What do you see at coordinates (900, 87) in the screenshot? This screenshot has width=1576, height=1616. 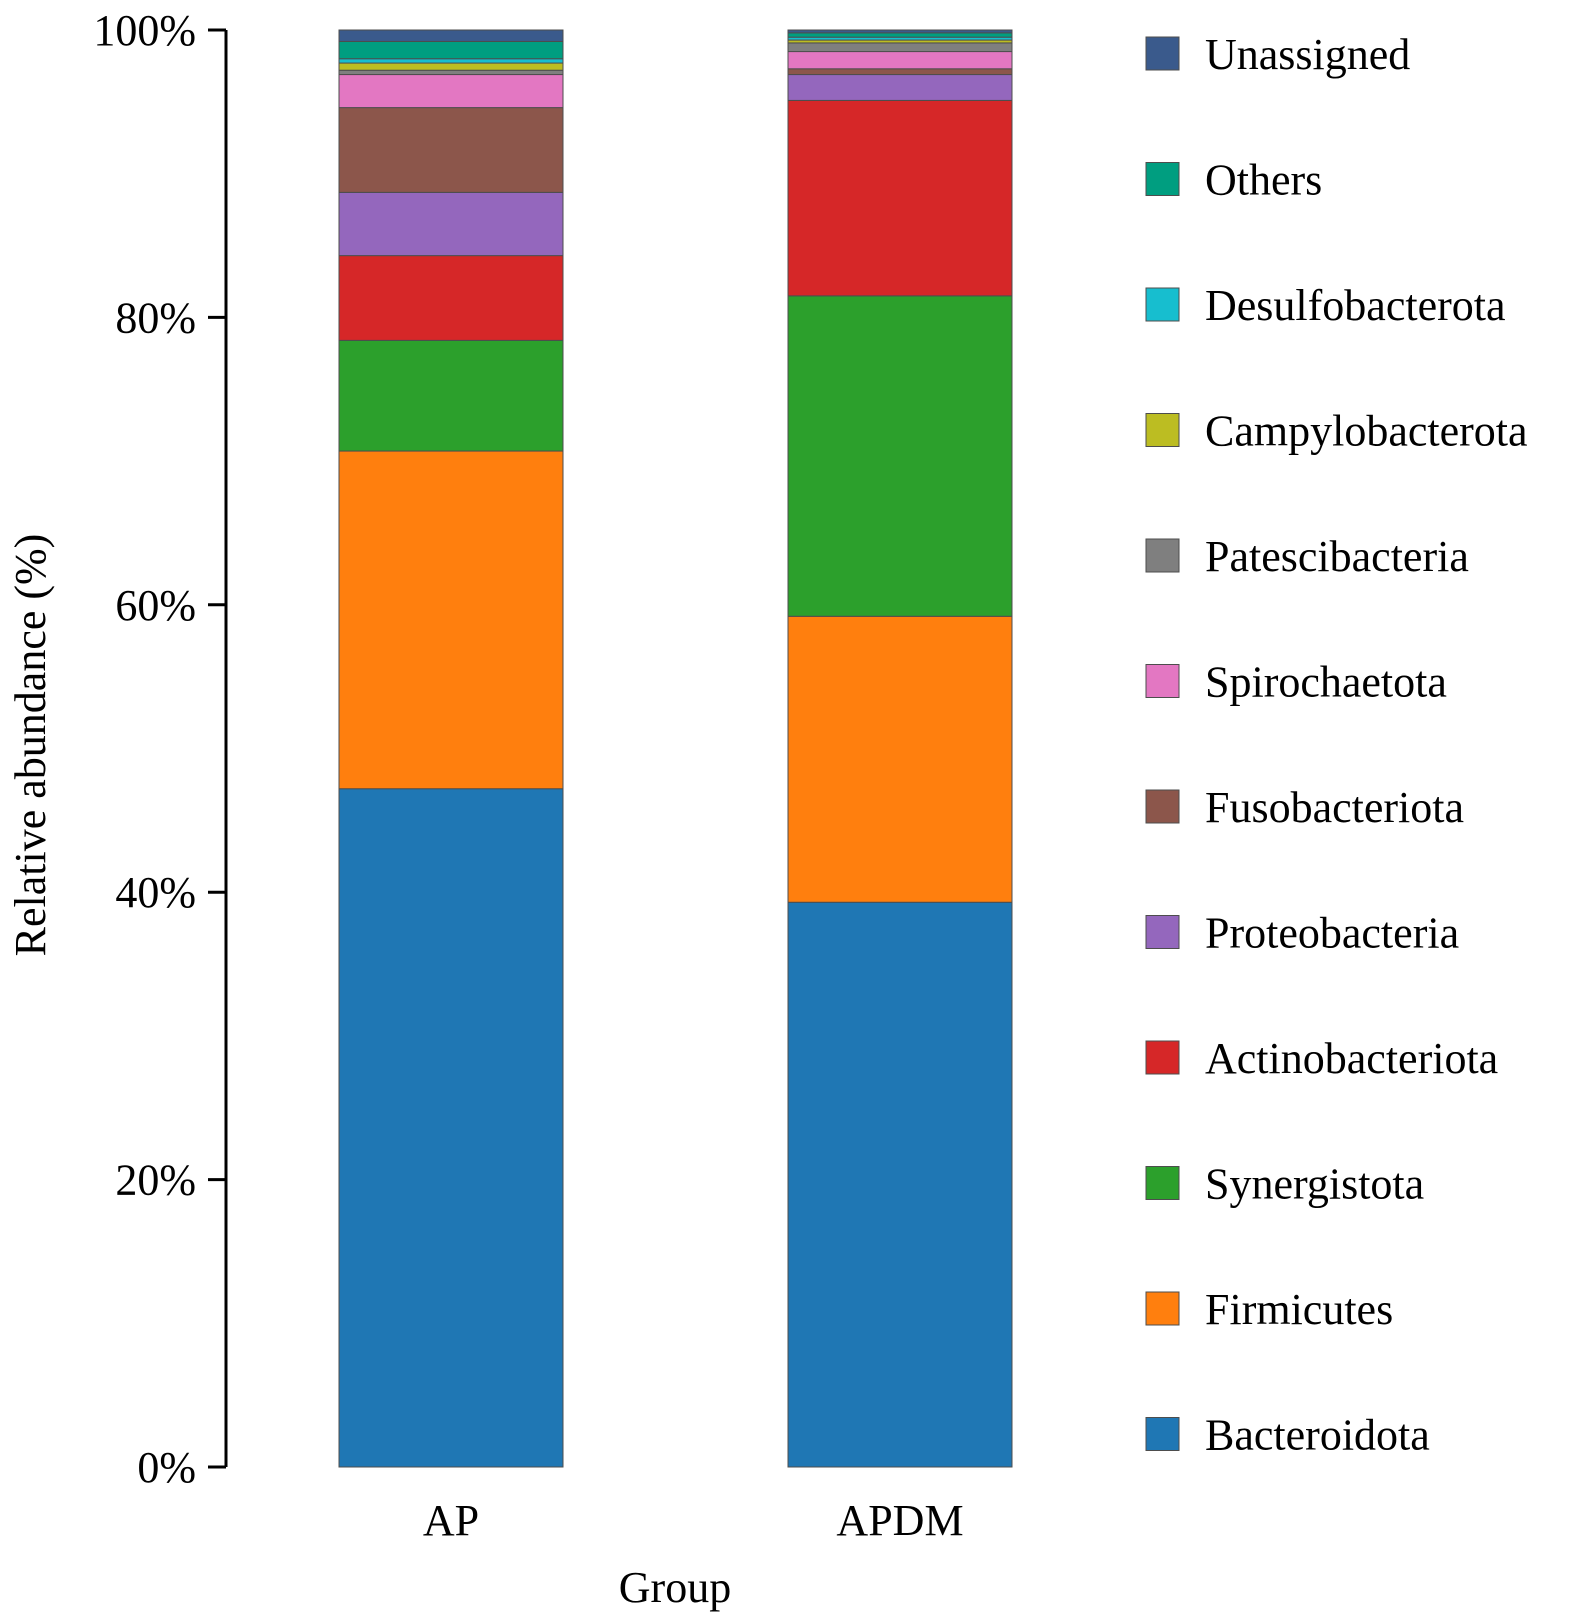 I see `bar-segment-apdm-proteobacteria` at bounding box center [900, 87].